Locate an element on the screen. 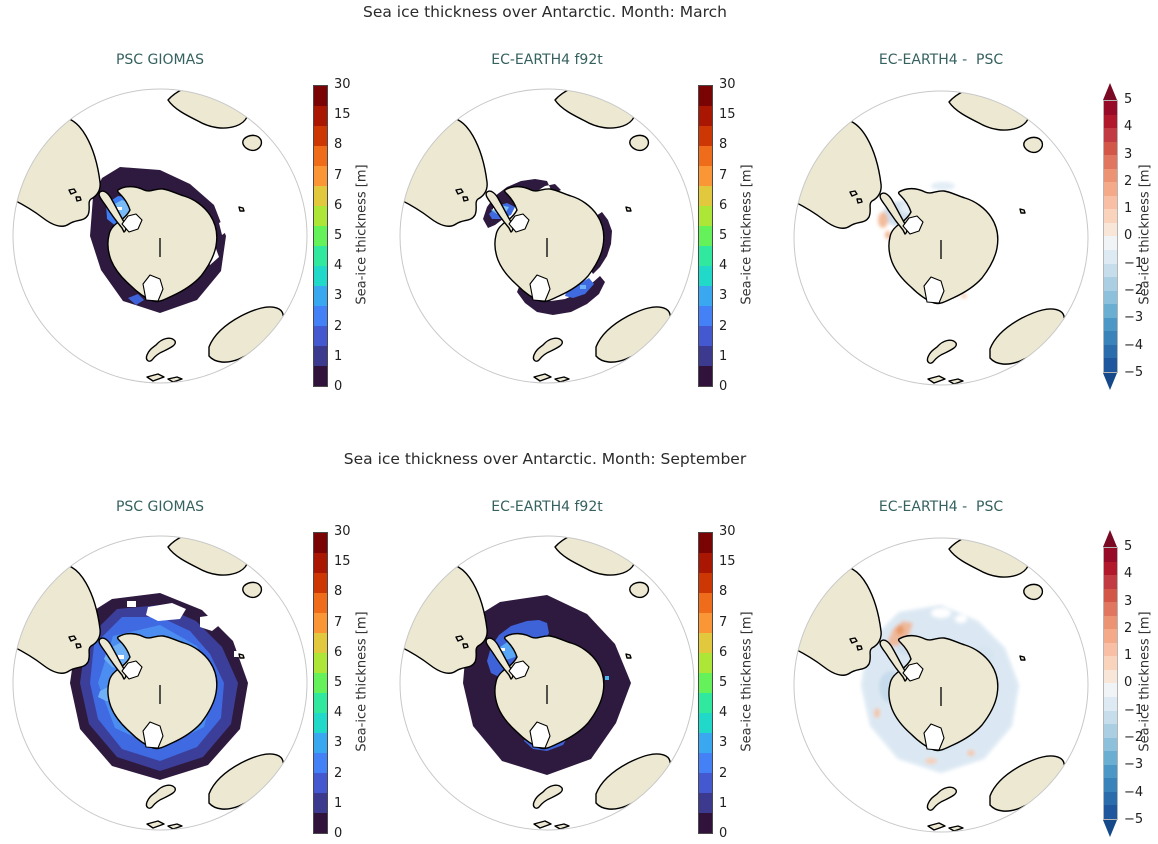  map-diff-march is located at coordinates (941, 238).